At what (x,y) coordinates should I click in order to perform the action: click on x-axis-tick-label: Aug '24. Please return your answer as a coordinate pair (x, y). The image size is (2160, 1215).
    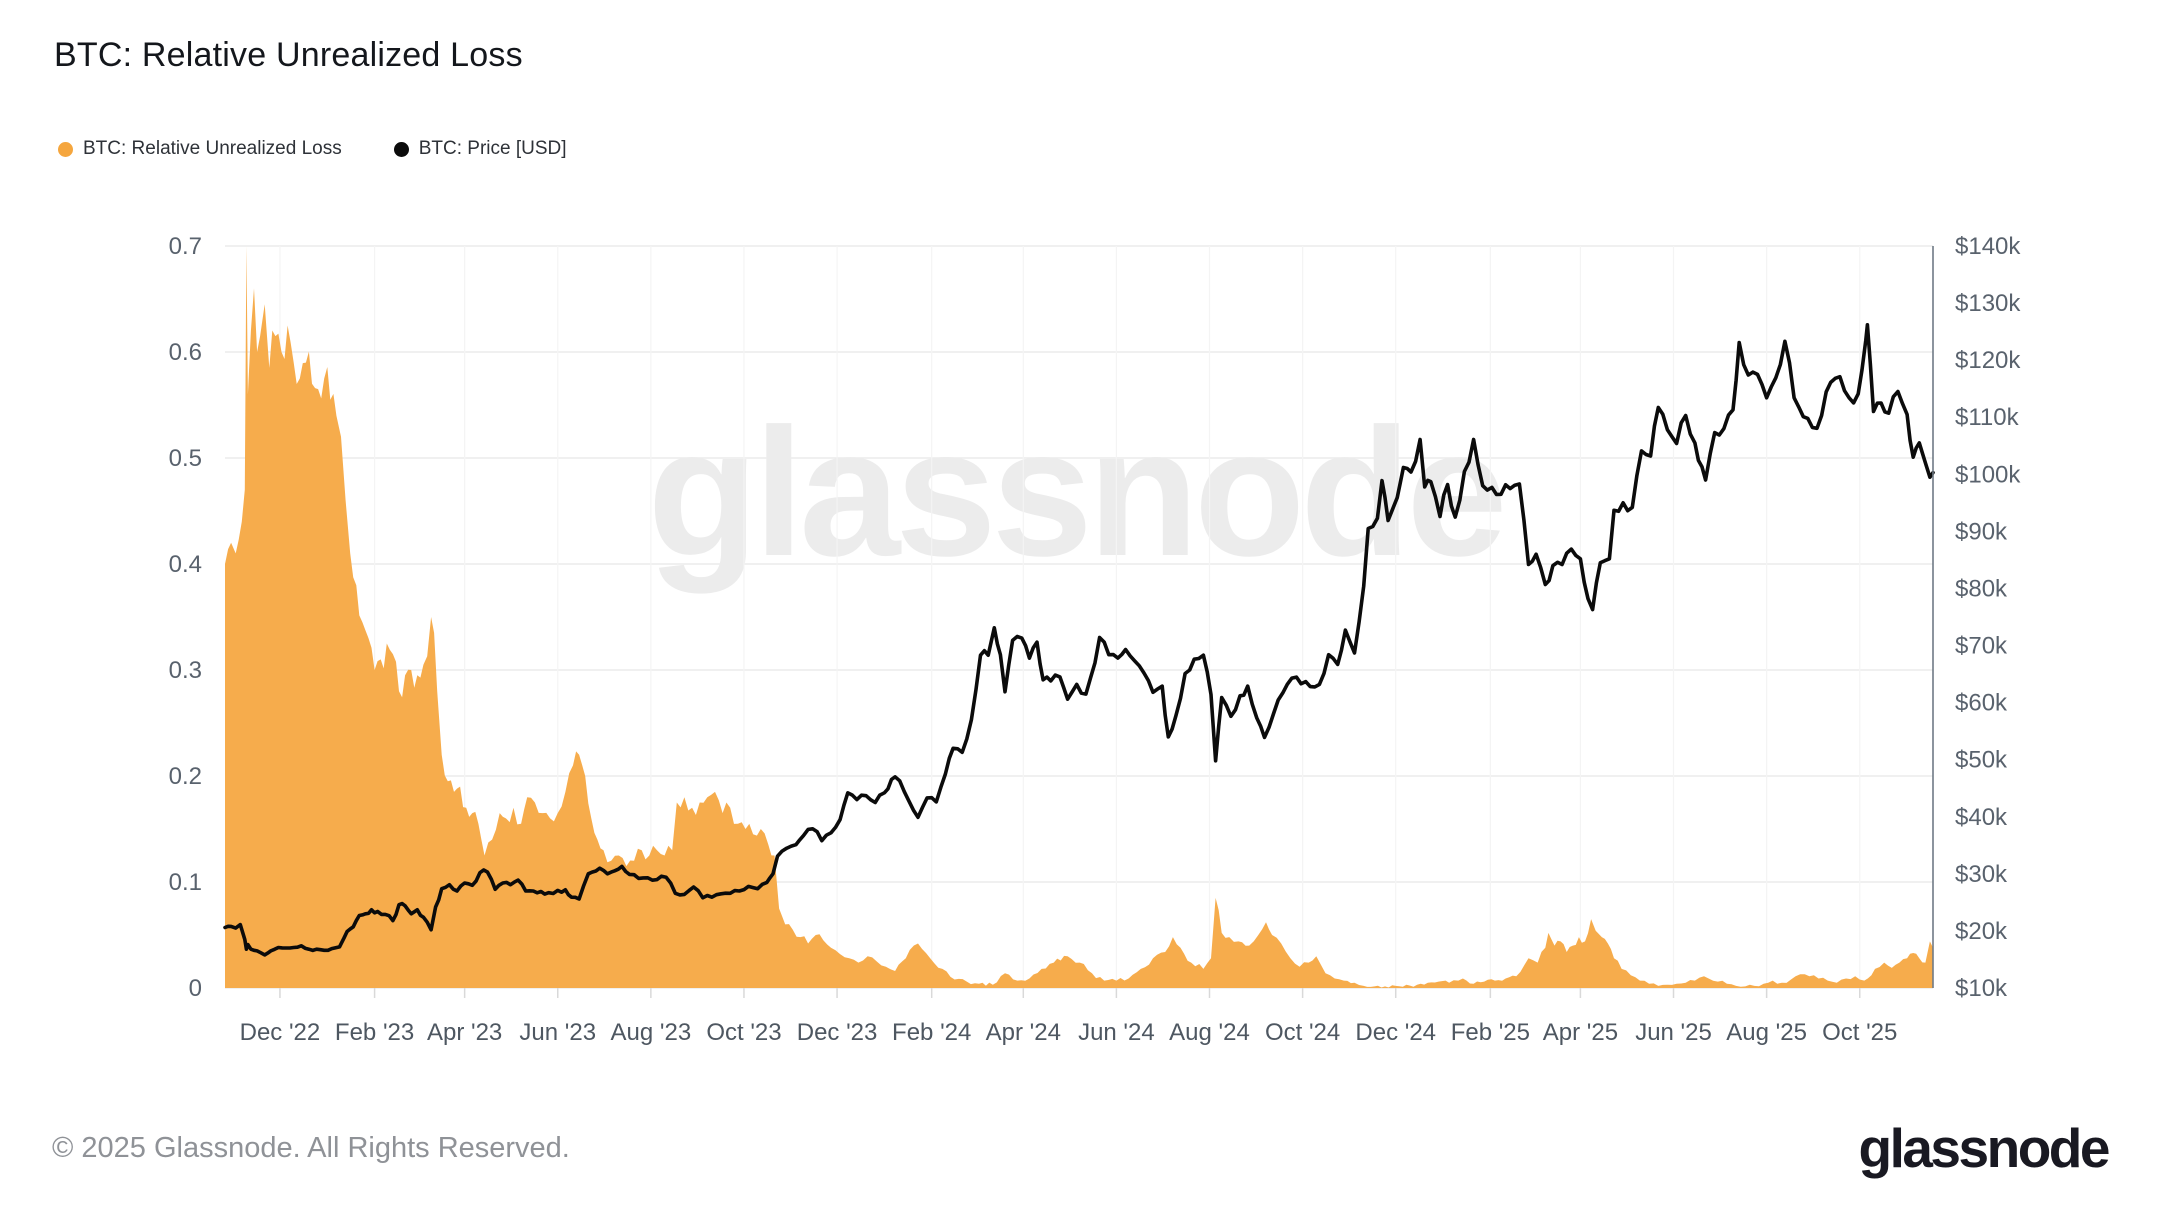
    Looking at the image, I should click on (1209, 1032).